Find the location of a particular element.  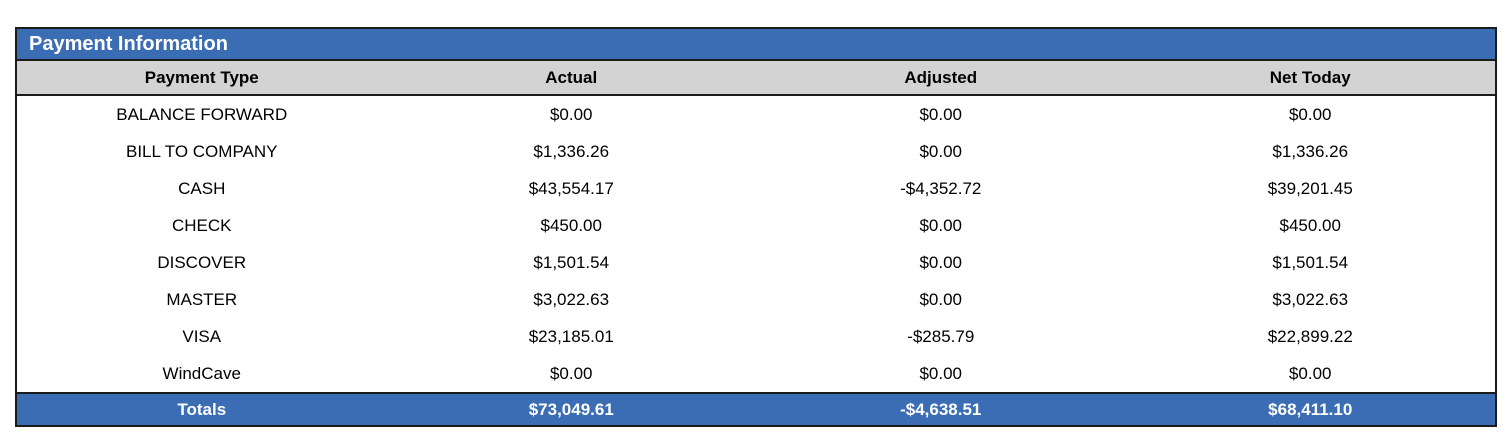

actual-cell: $450.00 is located at coordinates (571, 225).